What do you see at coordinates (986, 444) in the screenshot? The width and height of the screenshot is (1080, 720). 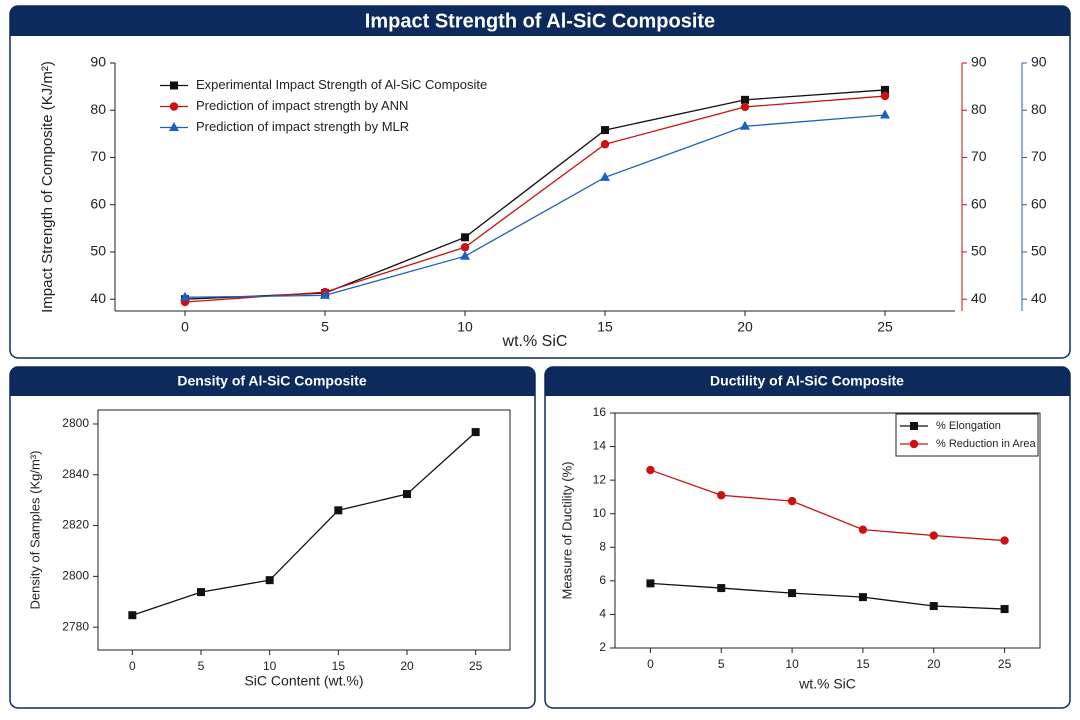 I see `legend-label: % Reduction in Area` at bounding box center [986, 444].